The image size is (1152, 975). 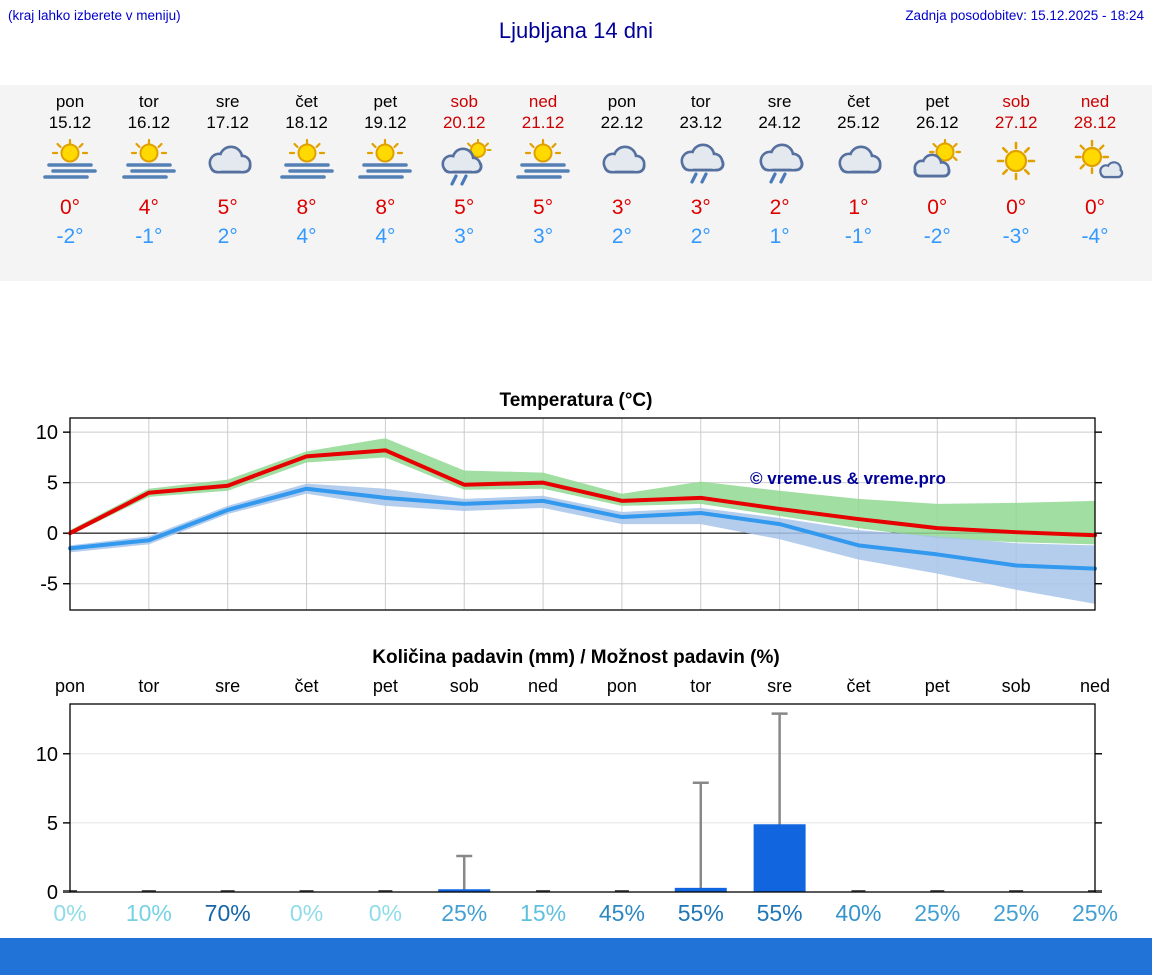 I want to click on precip-day-label: sob, so click(x=464, y=686).